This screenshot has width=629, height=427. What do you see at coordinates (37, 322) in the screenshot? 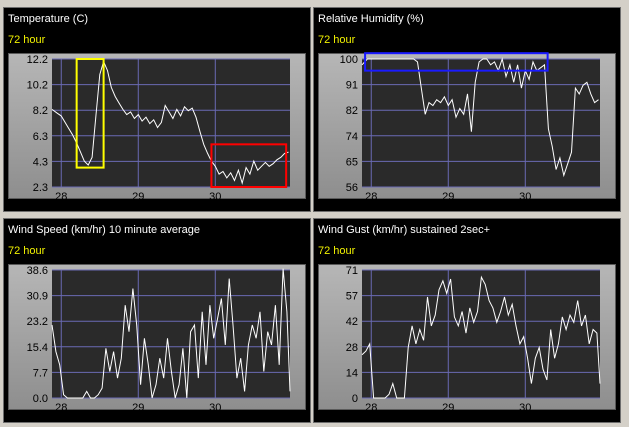
I see `y-tick-label: 23.2` at bounding box center [37, 322].